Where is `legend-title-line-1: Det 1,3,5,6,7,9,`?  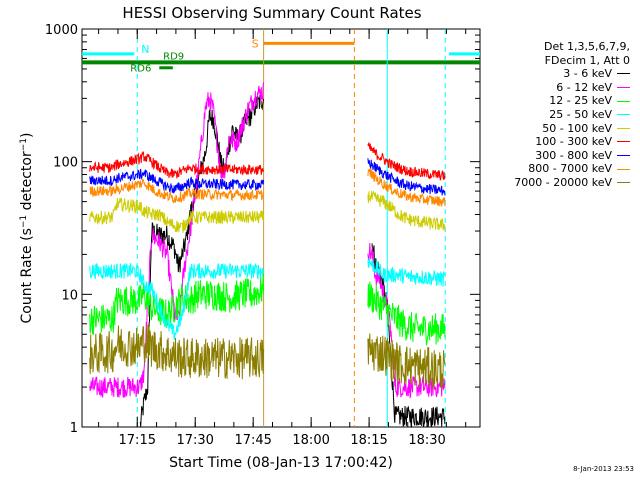 legend-title-line-1: Det 1,3,5,6,7,9, is located at coordinates (586, 46).